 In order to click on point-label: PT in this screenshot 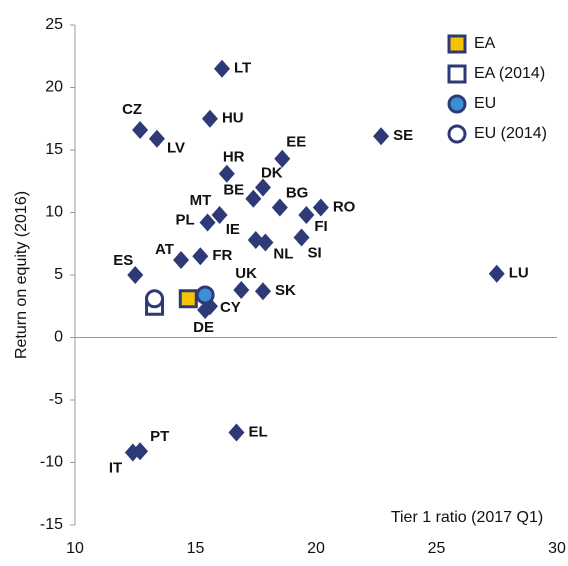, I will do `click(159, 436)`.